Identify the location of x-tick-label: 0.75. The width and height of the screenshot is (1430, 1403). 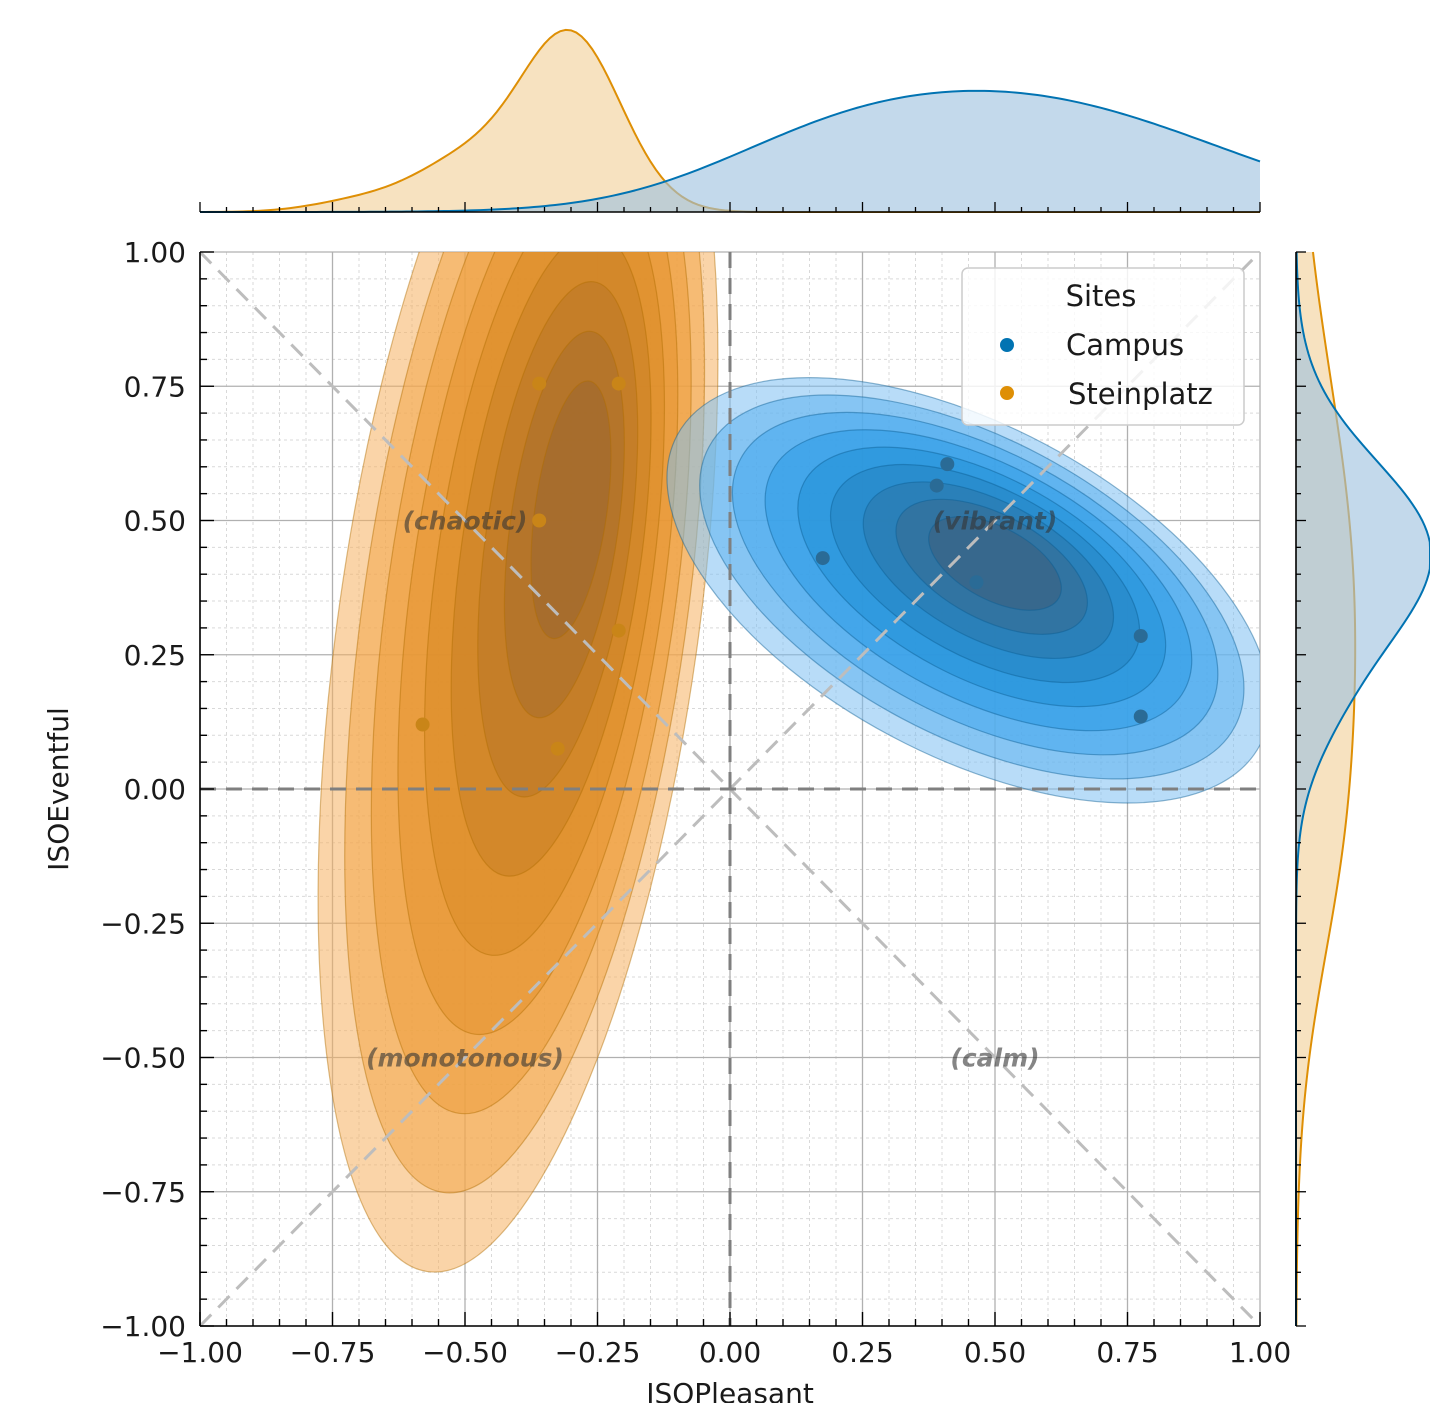
(1127, 1352).